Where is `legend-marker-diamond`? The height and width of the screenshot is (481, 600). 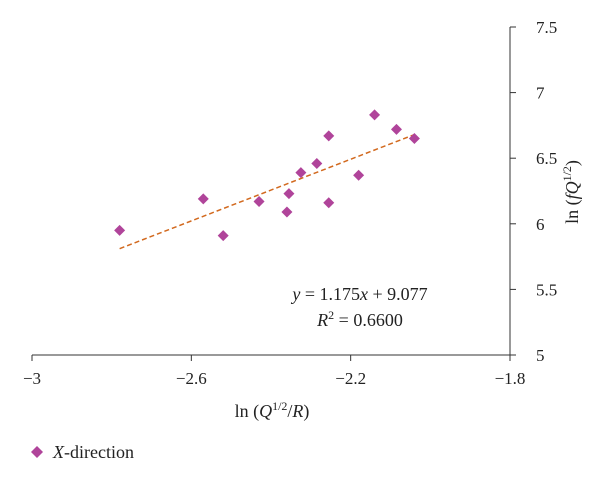
legend-marker-diamond is located at coordinates (37, 452).